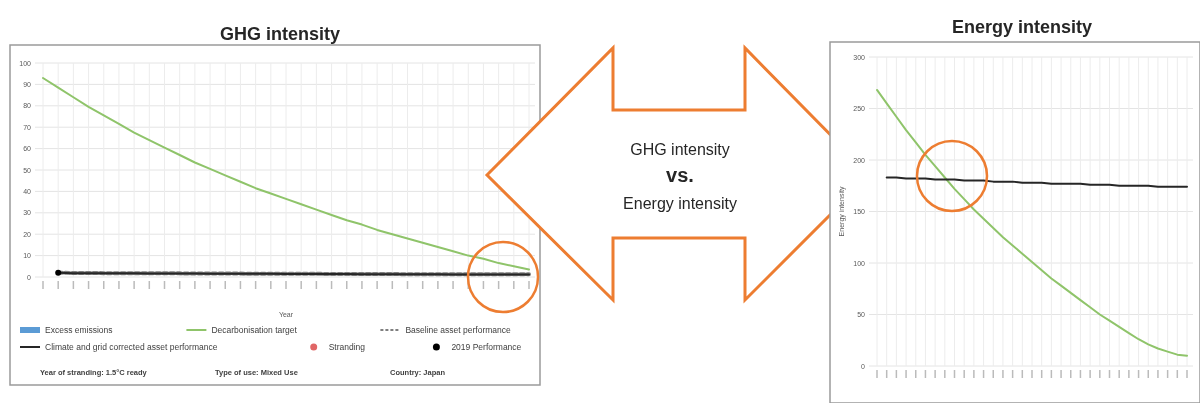 The width and height of the screenshot is (1200, 403). What do you see at coordinates (680, 149) in the screenshot?
I see `text: GHG intensity` at bounding box center [680, 149].